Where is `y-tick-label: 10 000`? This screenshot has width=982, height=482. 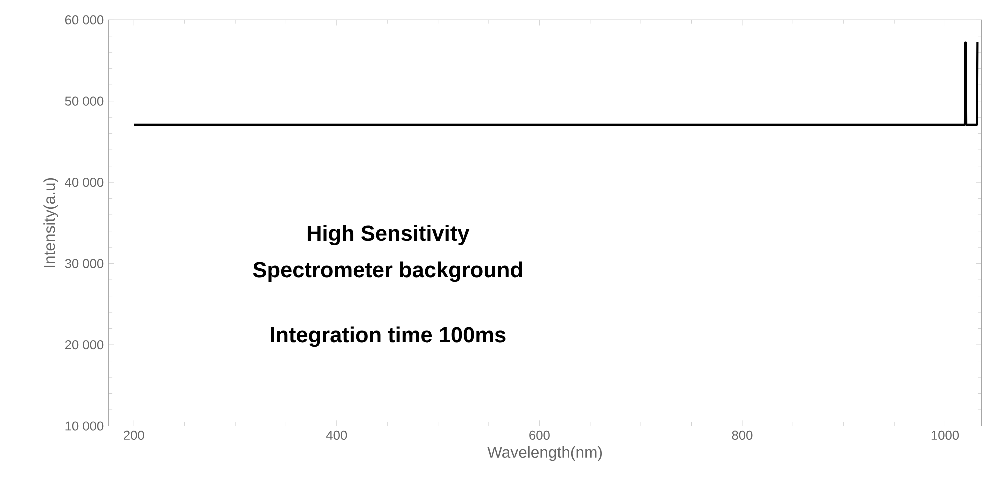
y-tick-label: 10 000 is located at coordinates (85, 426).